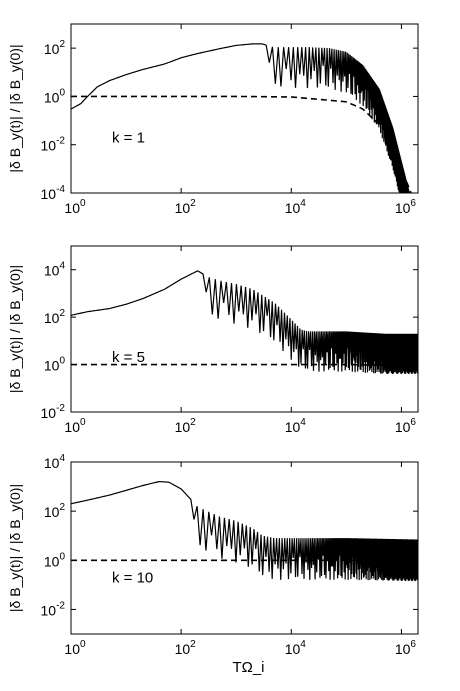  I want to click on panel-label: k = 10, so click(132, 577).